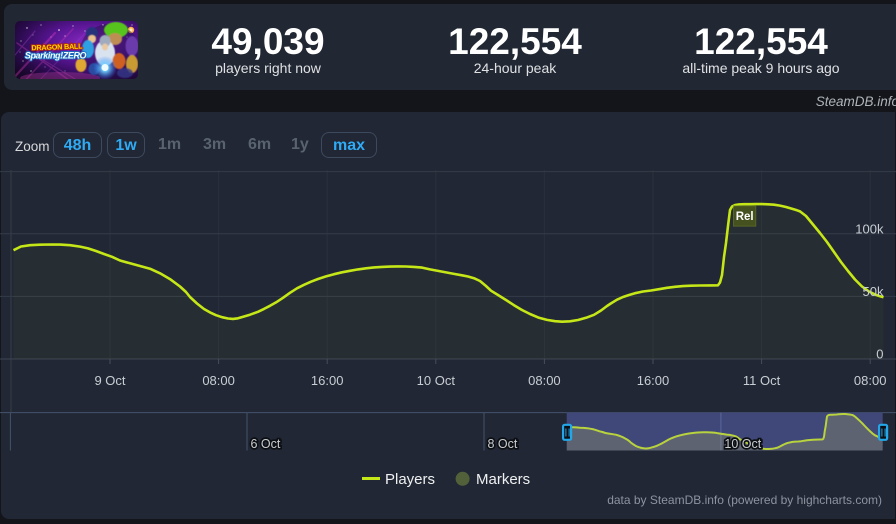 This screenshot has height=524, width=896. What do you see at coordinates (762, 380) in the screenshot?
I see `svg-text: 11 Oct` at bounding box center [762, 380].